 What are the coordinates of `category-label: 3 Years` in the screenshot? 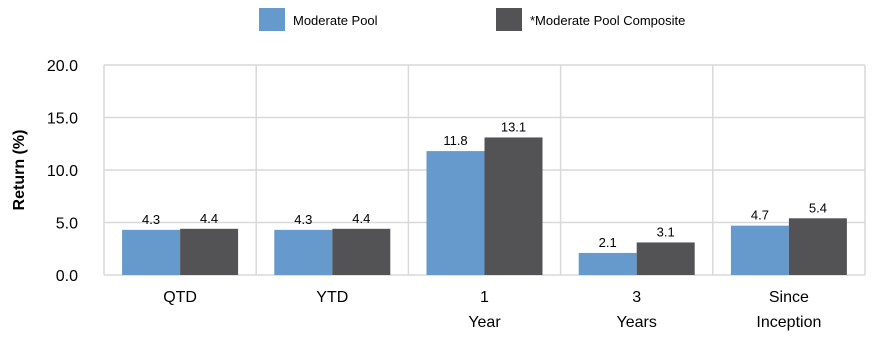 It's located at (637, 310).